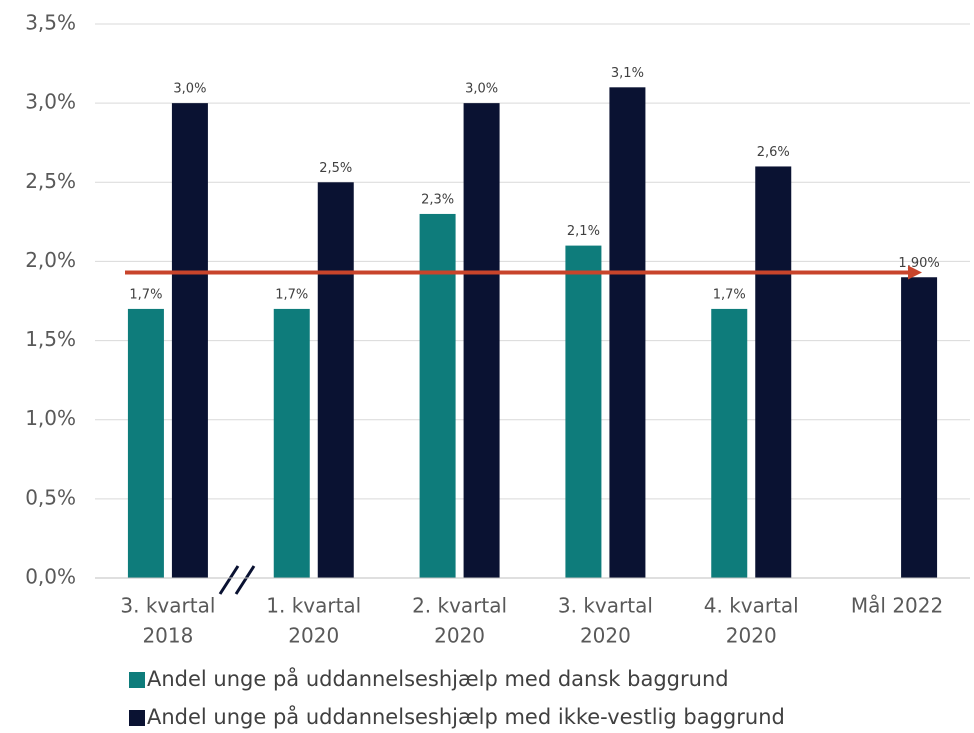 Image resolution: width=974 pixels, height=733 pixels. I want to click on value-label: 2,5%, so click(335, 168).